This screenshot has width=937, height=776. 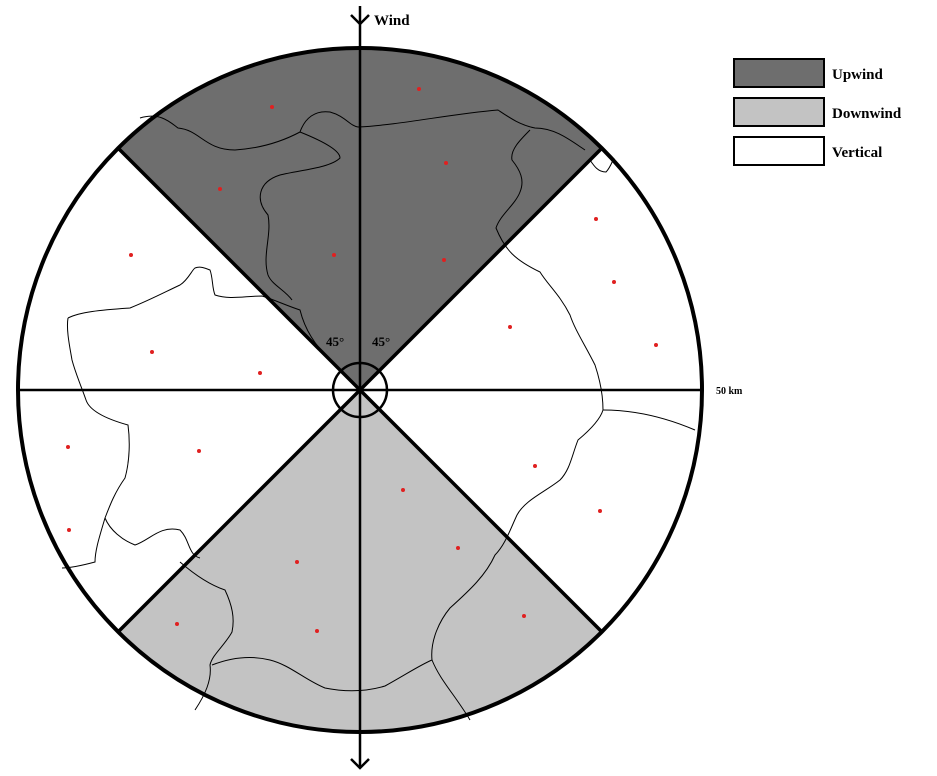 I want to click on legend-label-upwind: Upwind, so click(x=858, y=75).